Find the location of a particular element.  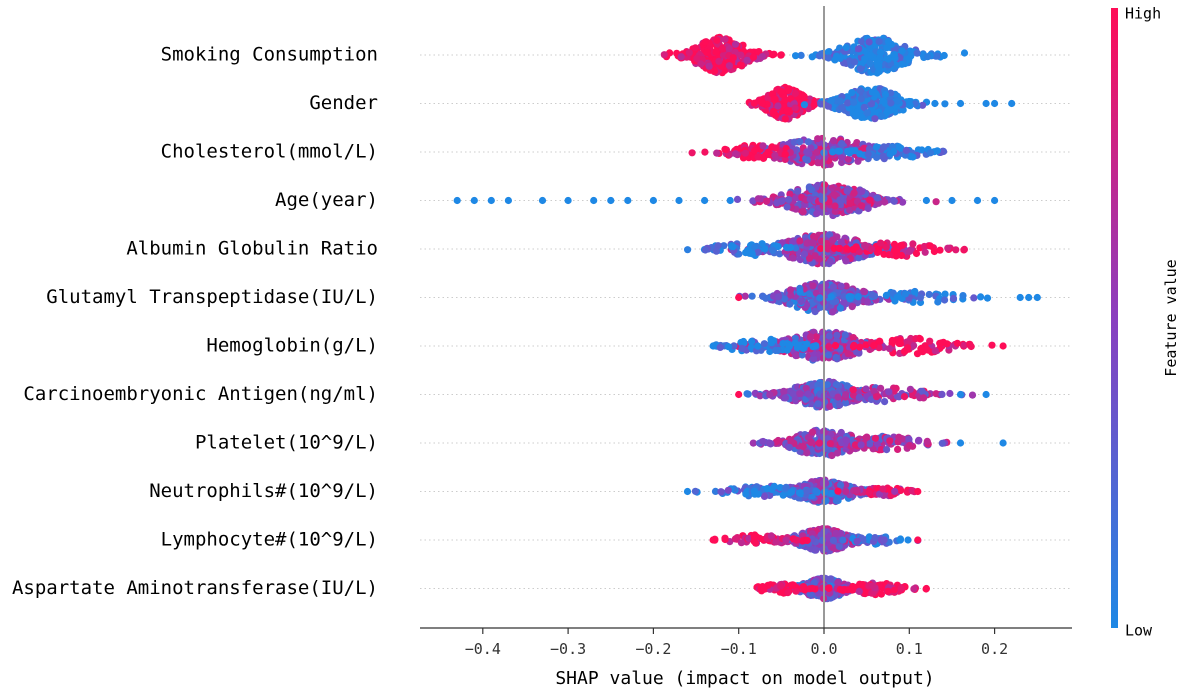

feature-label: Age(year) is located at coordinates (326, 200).